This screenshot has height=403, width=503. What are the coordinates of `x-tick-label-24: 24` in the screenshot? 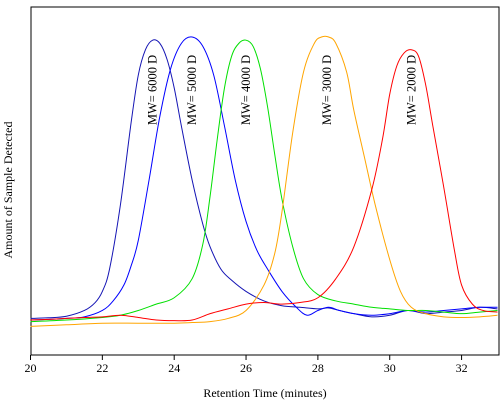 It's located at (174, 368).